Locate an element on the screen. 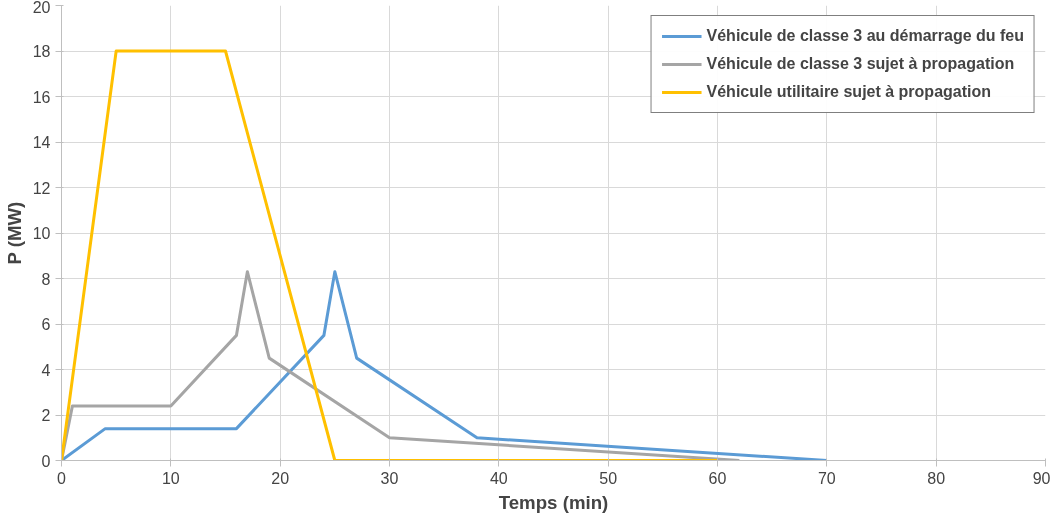  x-tick-label: 20 is located at coordinates (280, 478).